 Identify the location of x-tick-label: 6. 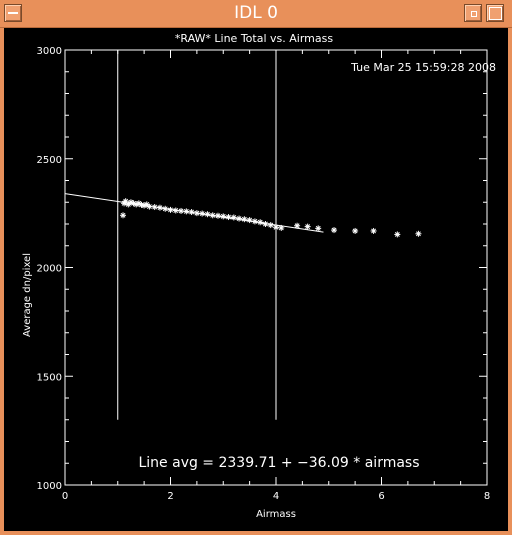
(381, 496).